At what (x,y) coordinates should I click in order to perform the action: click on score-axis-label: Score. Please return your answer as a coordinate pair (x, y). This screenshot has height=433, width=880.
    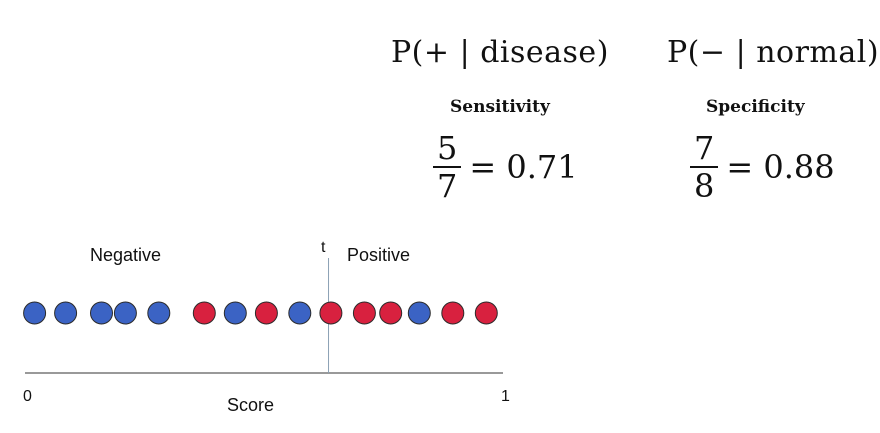
    Looking at the image, I should click on (251, 405).